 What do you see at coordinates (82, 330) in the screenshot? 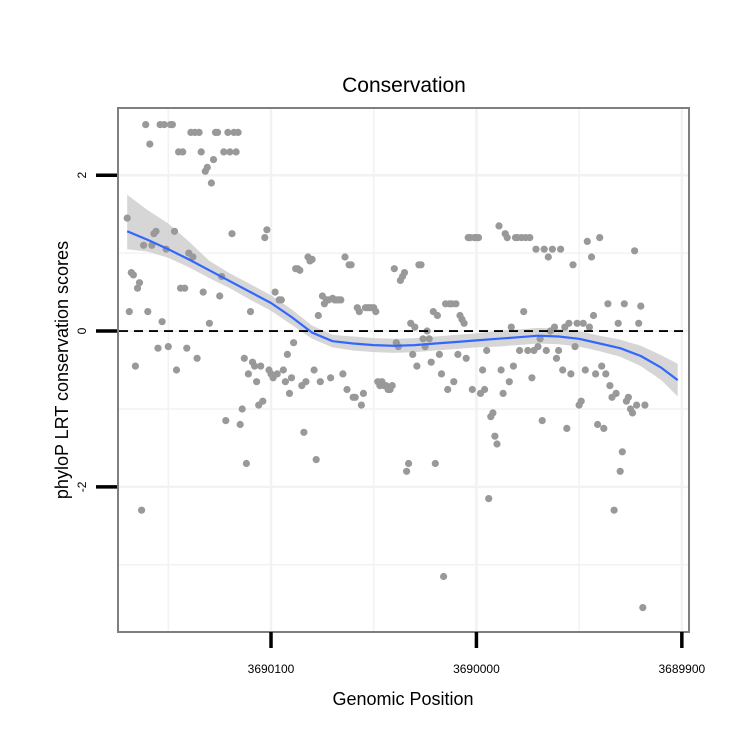
I see `y-tick-label: 0` at bounding box center [82, 330].